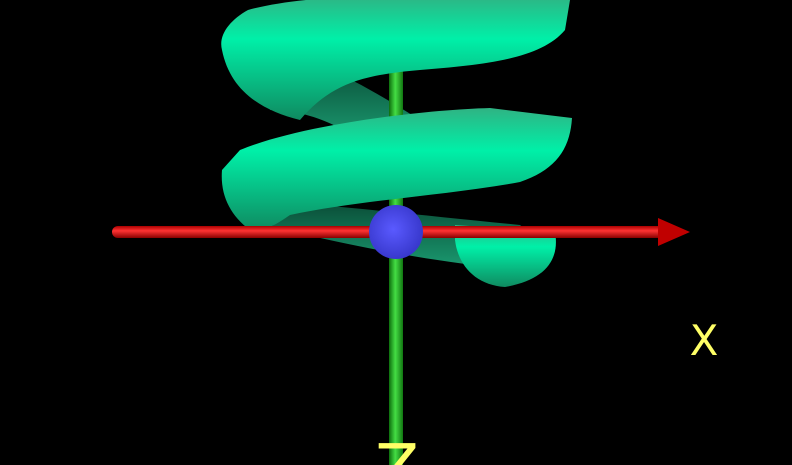 Image resolution: width=792 pixels, height=465 pixels. I want to click on z-axis-label: Z, so click(397, 448).